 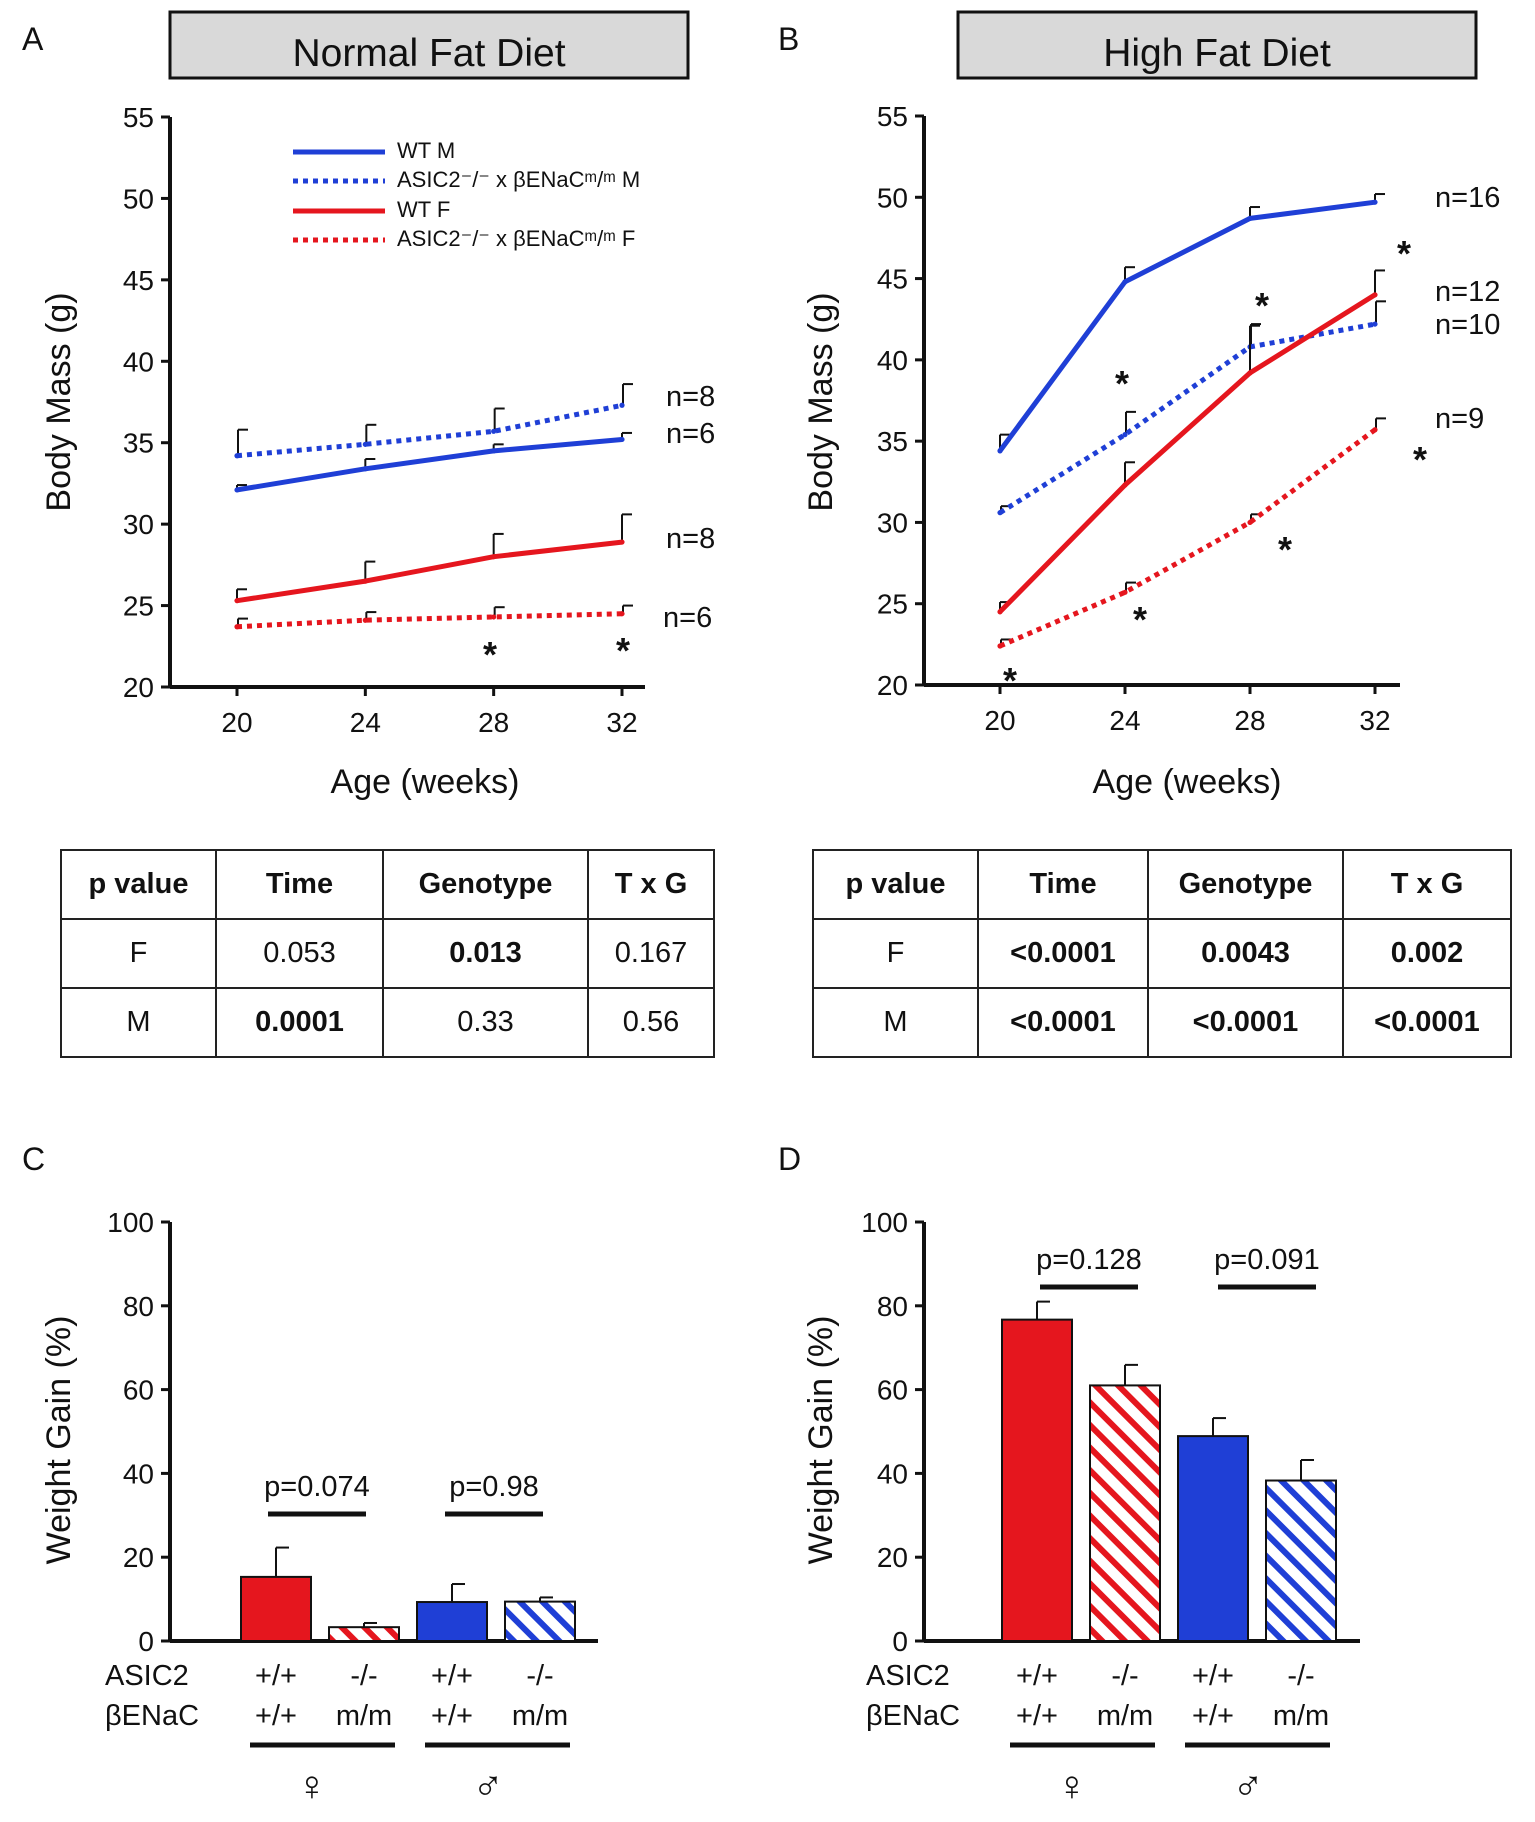 I want to click on n-label: n=6, so click(x=687, y=618).